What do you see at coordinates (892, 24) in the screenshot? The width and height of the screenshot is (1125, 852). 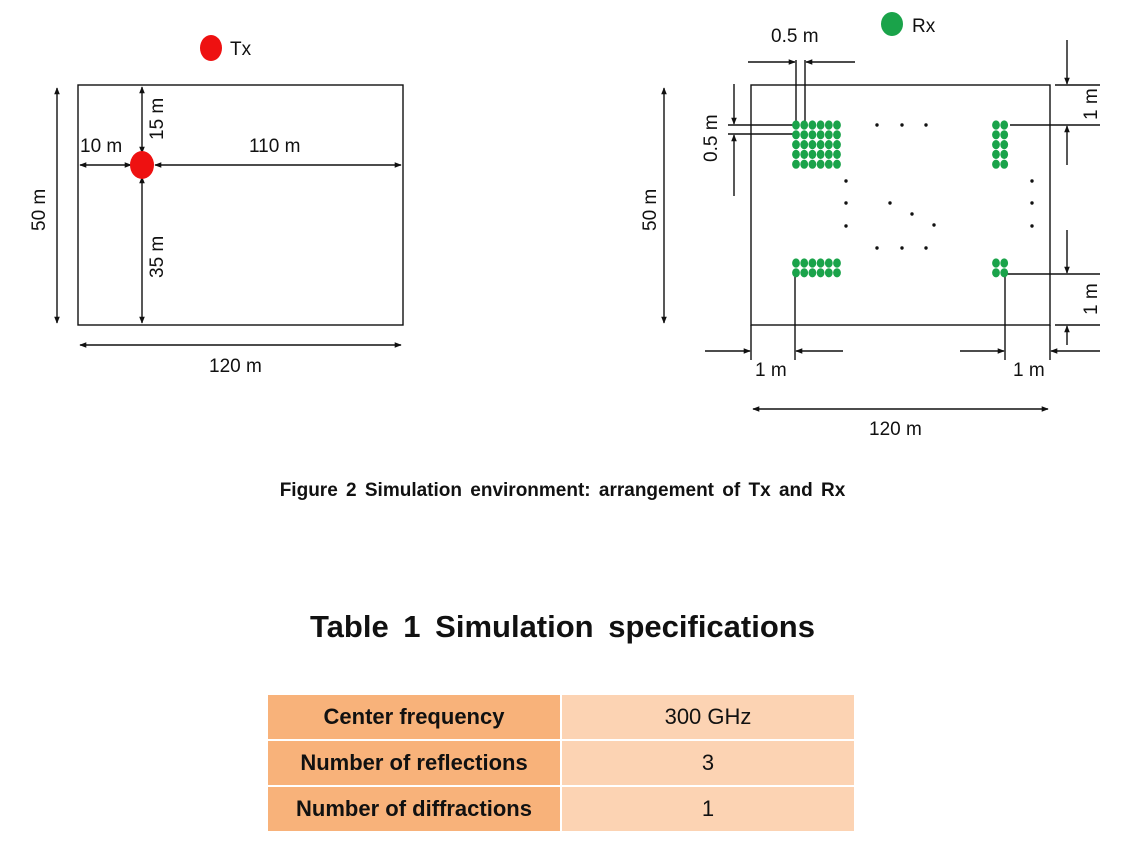 I see `rx-legend-marker` at bounding box center [892, 24].